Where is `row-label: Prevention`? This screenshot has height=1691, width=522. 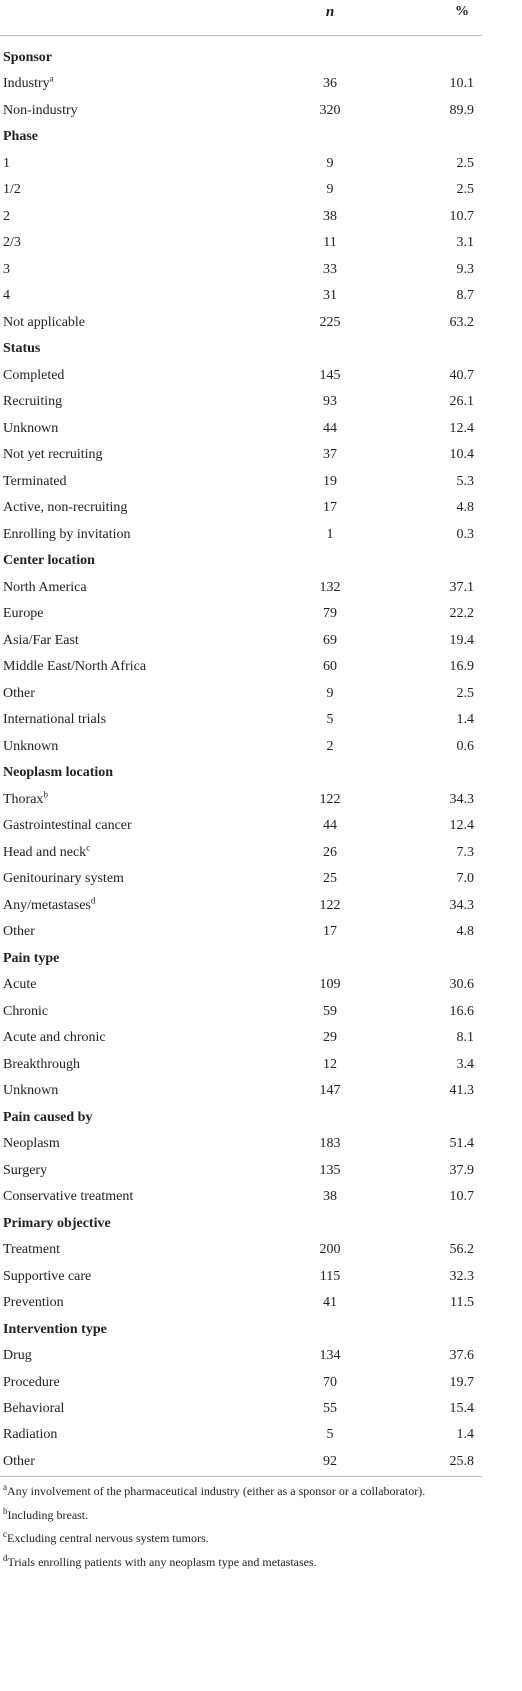 row-label: Prevention is located at coordinates (33, 1303).